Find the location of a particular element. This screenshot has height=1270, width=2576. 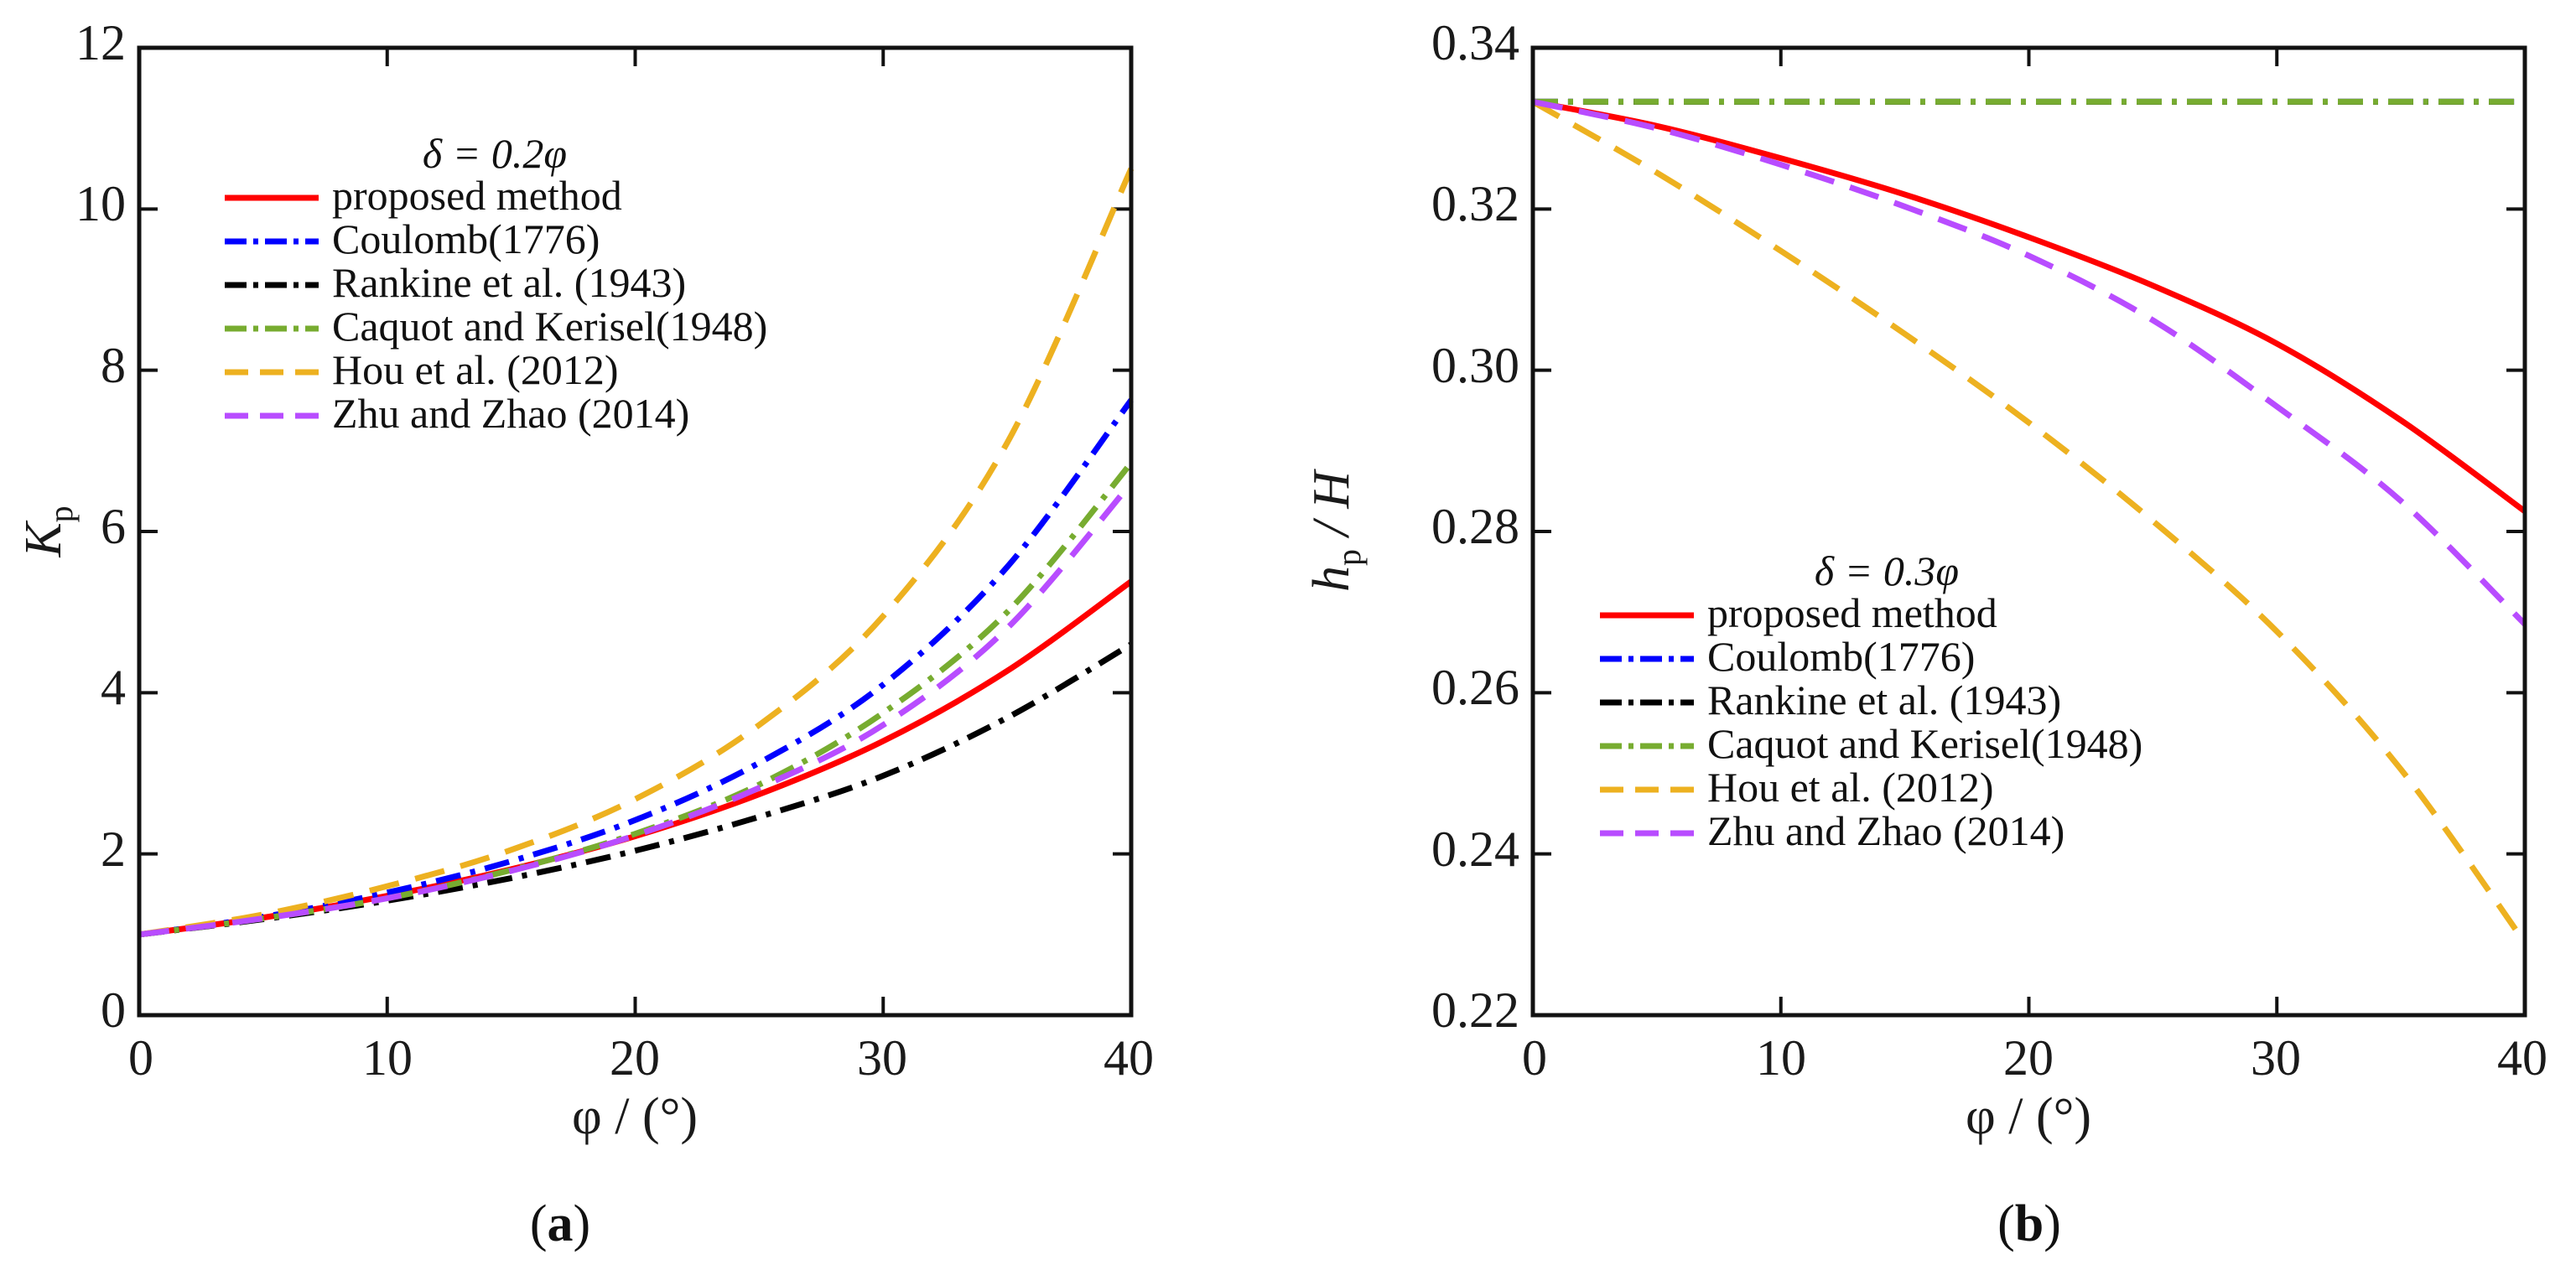

panel-a-caption-letter: a is located at coordinates (561, 1223).